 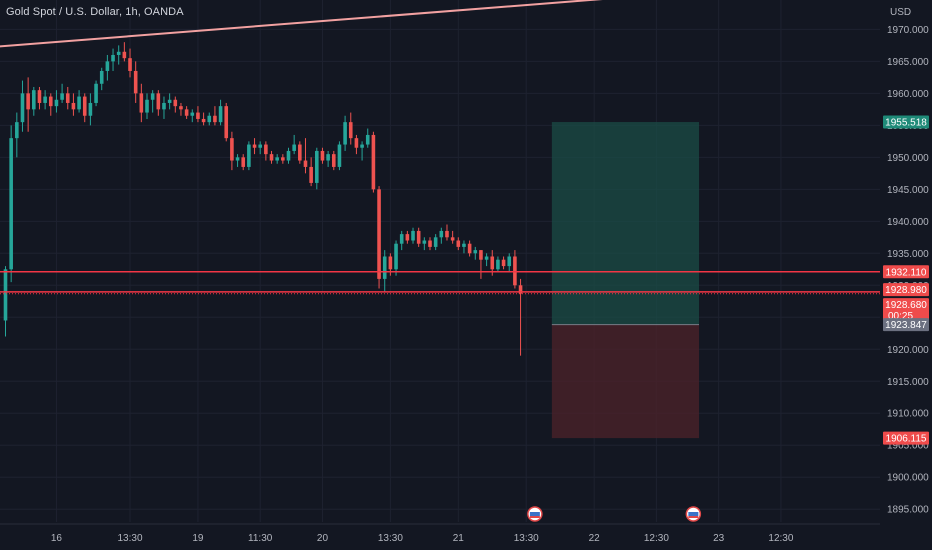 What do you see at coordinates (906, 290) in the screenshot?
I see `level-price-label-box` at bounding box center [906, 290].